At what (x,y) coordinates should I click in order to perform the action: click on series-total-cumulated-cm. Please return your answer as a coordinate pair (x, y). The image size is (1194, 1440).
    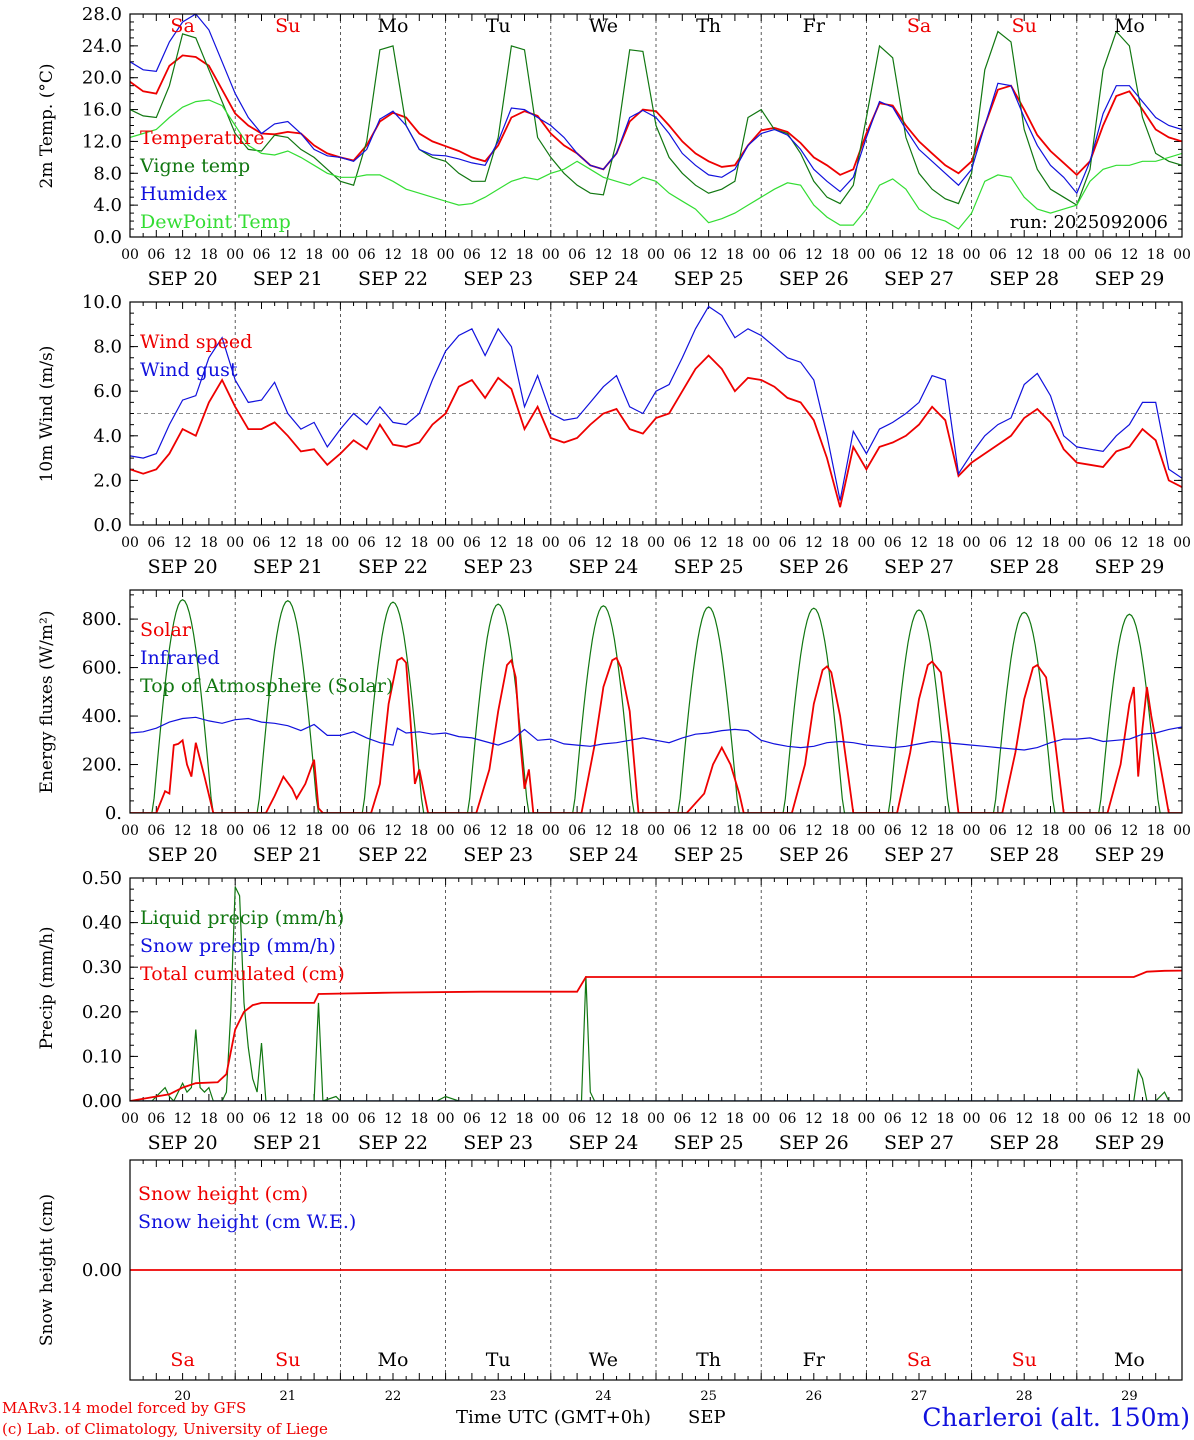
    Looking at the image, I should click on (656, 1035).